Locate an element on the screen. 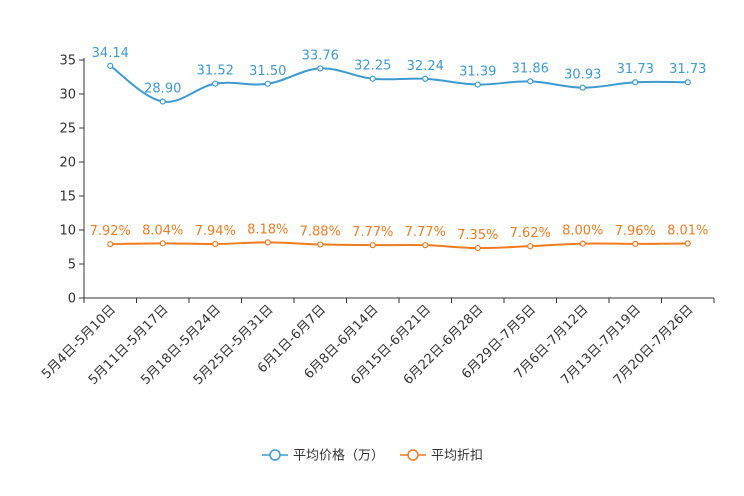 The image size is (744, 496). series-line-avg-discount is located at coordinates (399, 245).